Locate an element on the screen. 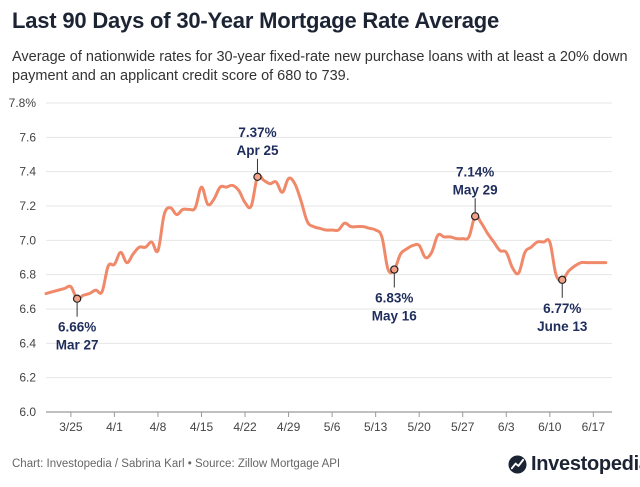 Image resolution: width=640 pixels, height=487 pixels. x-tick-label: 5/20 is located at coordinates (420, 427).